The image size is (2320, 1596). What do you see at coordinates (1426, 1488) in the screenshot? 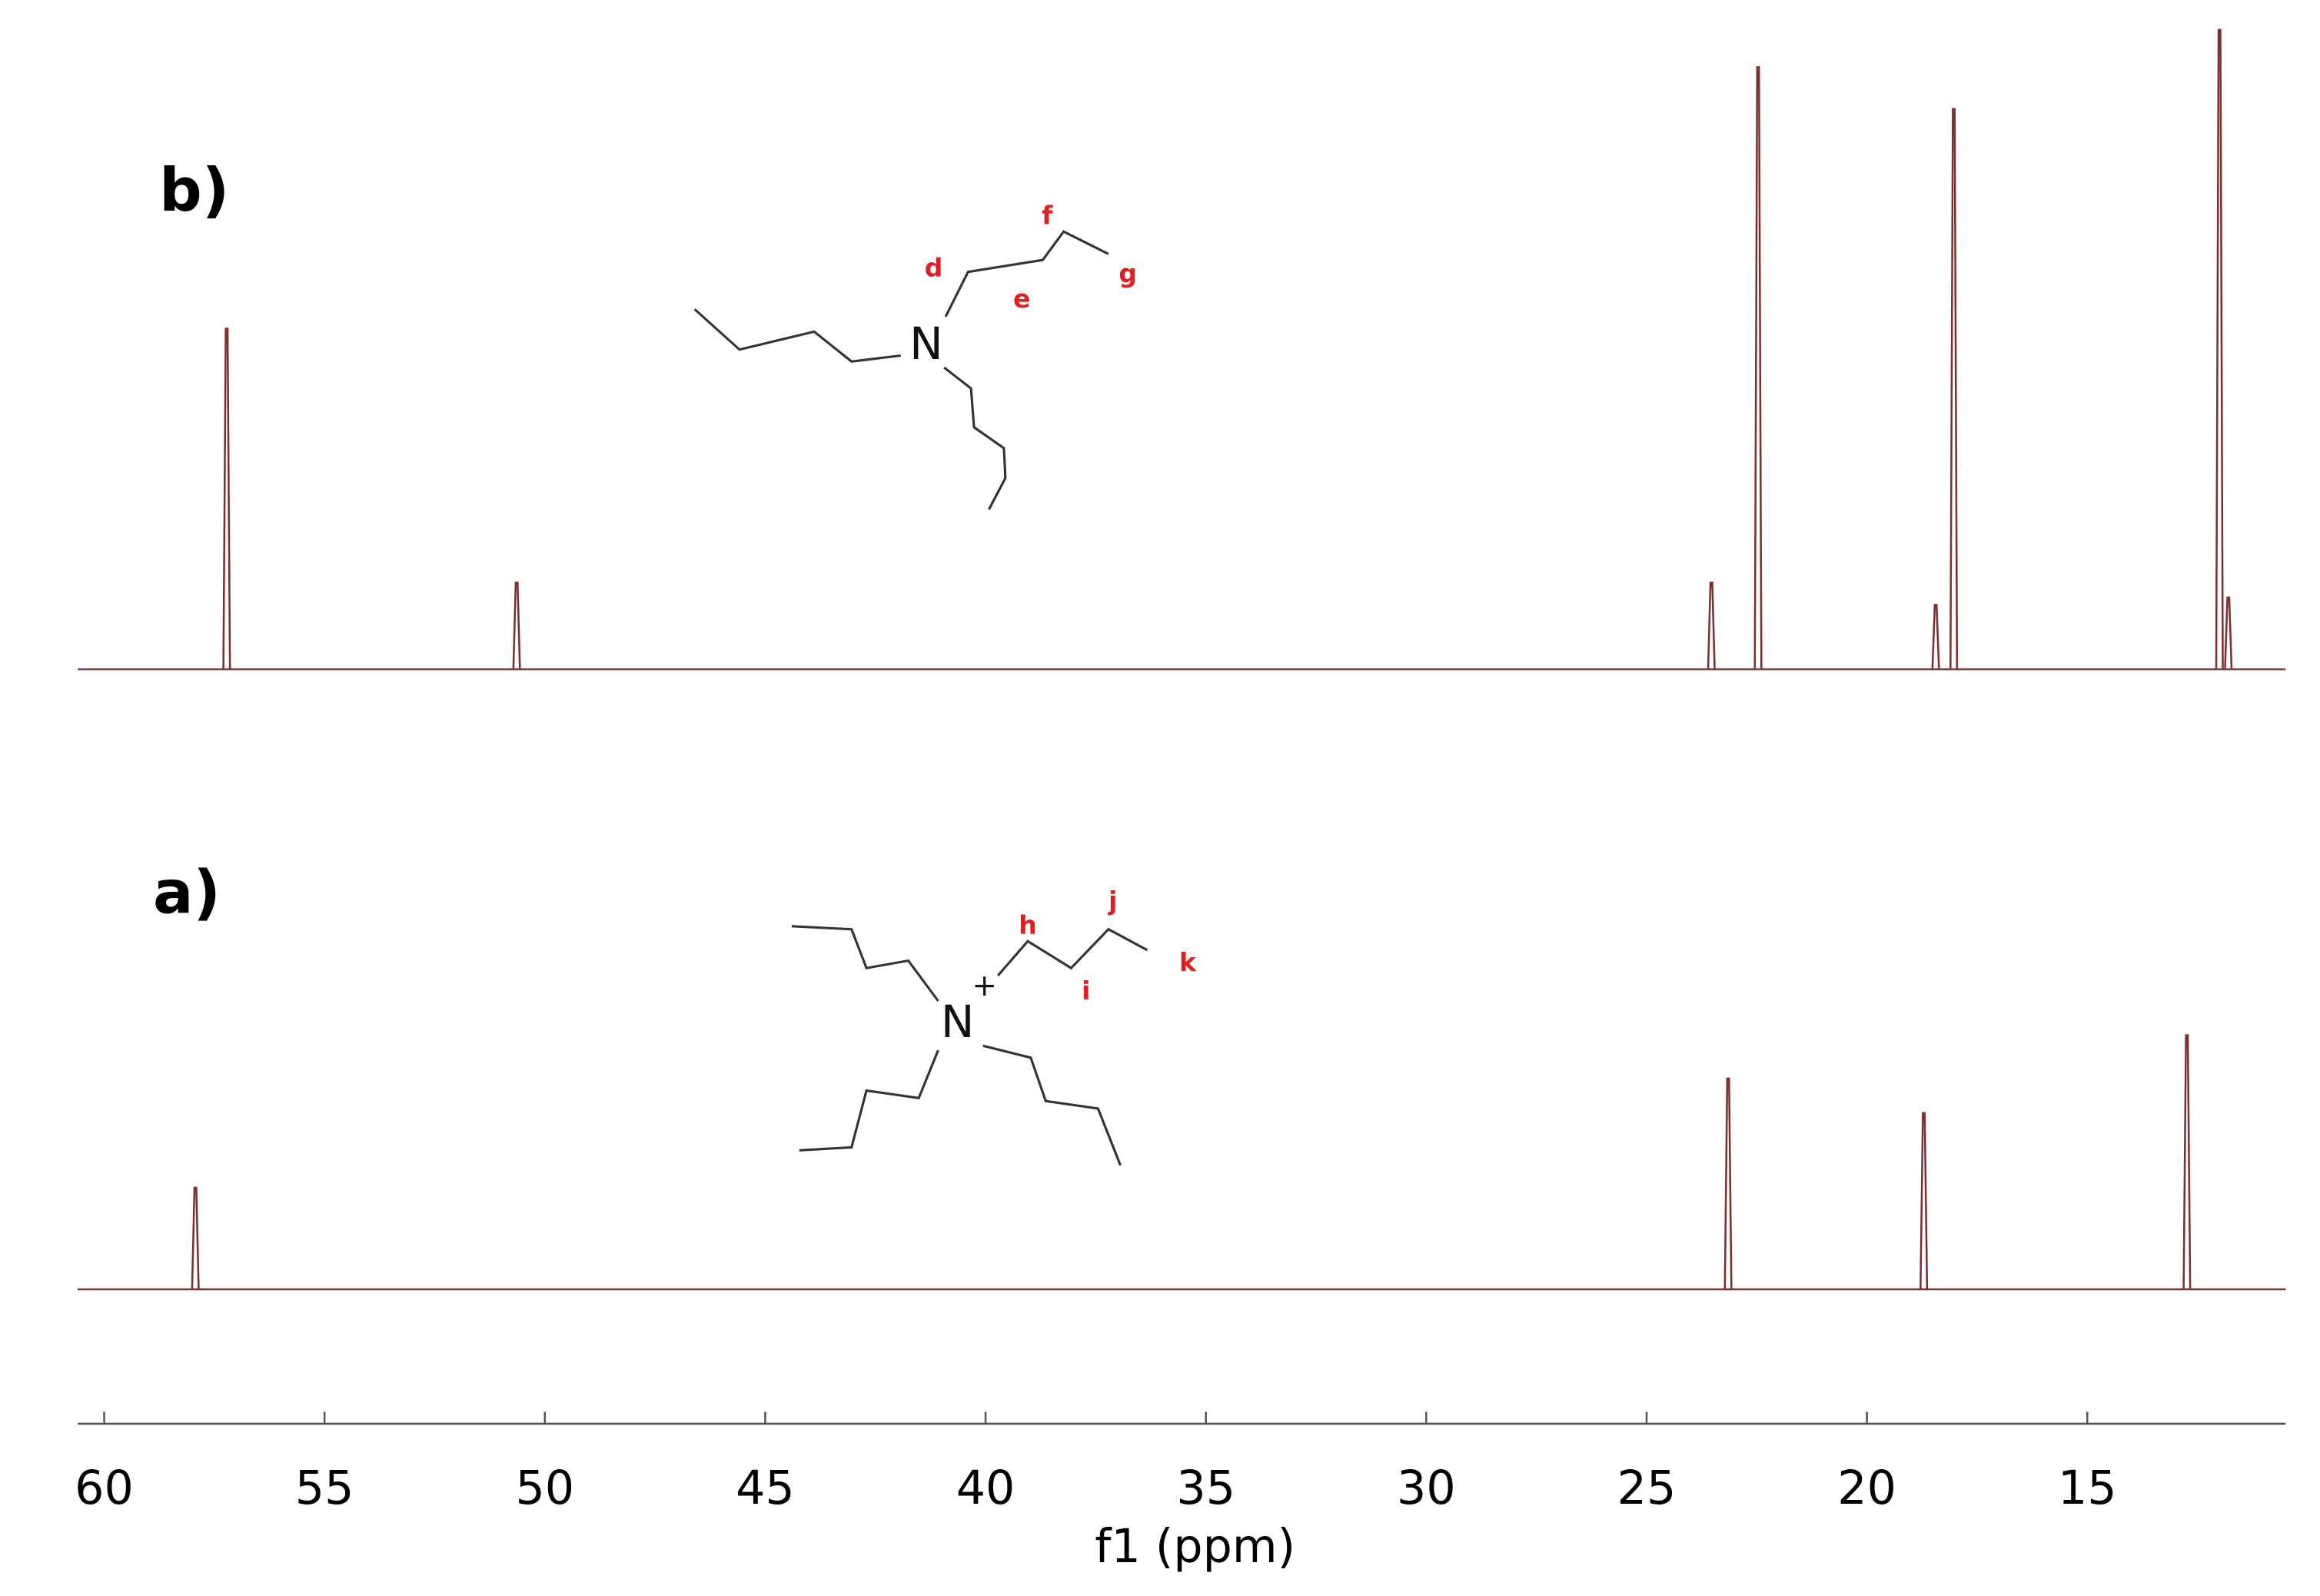
I see `x-tick-label: 30` at bounding box center [1426, 1488].